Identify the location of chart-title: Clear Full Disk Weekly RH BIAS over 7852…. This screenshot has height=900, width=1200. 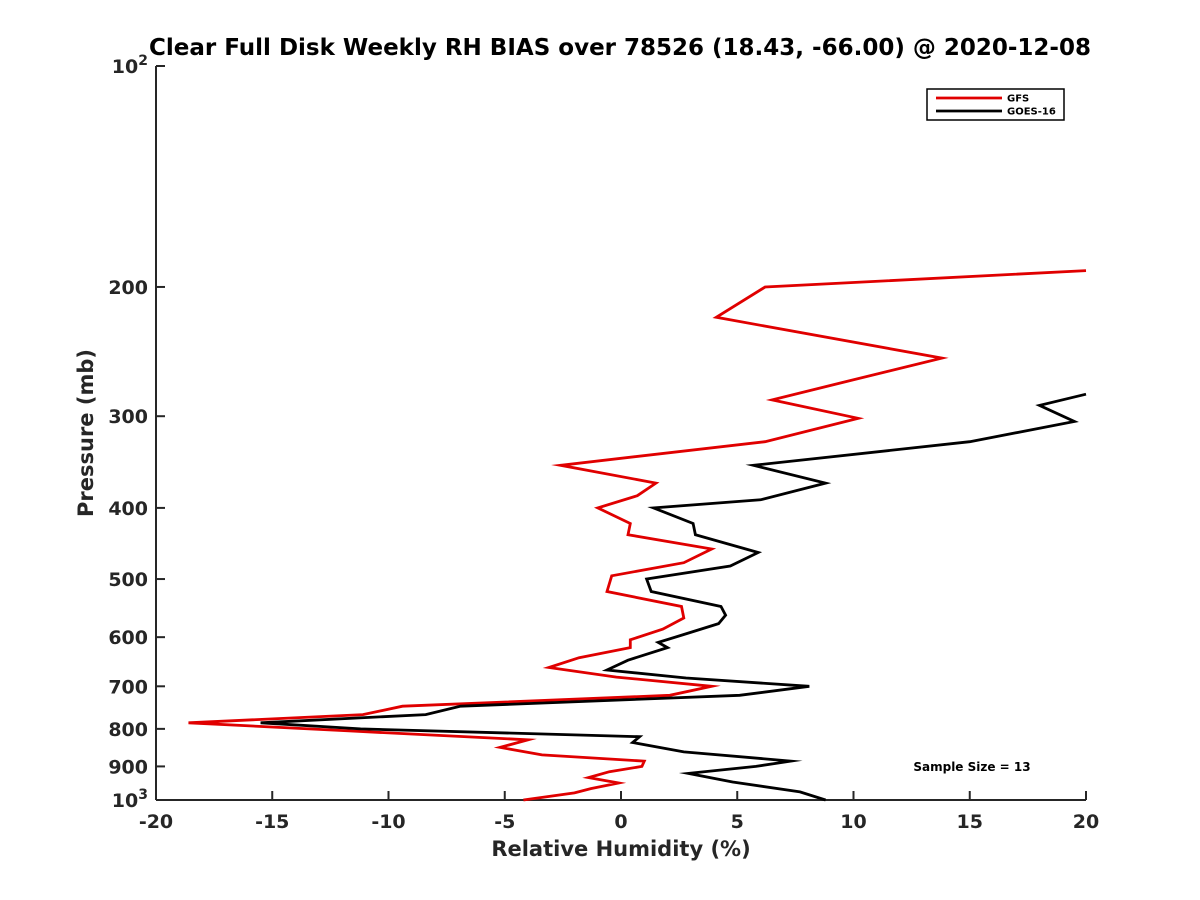
(620, 48).